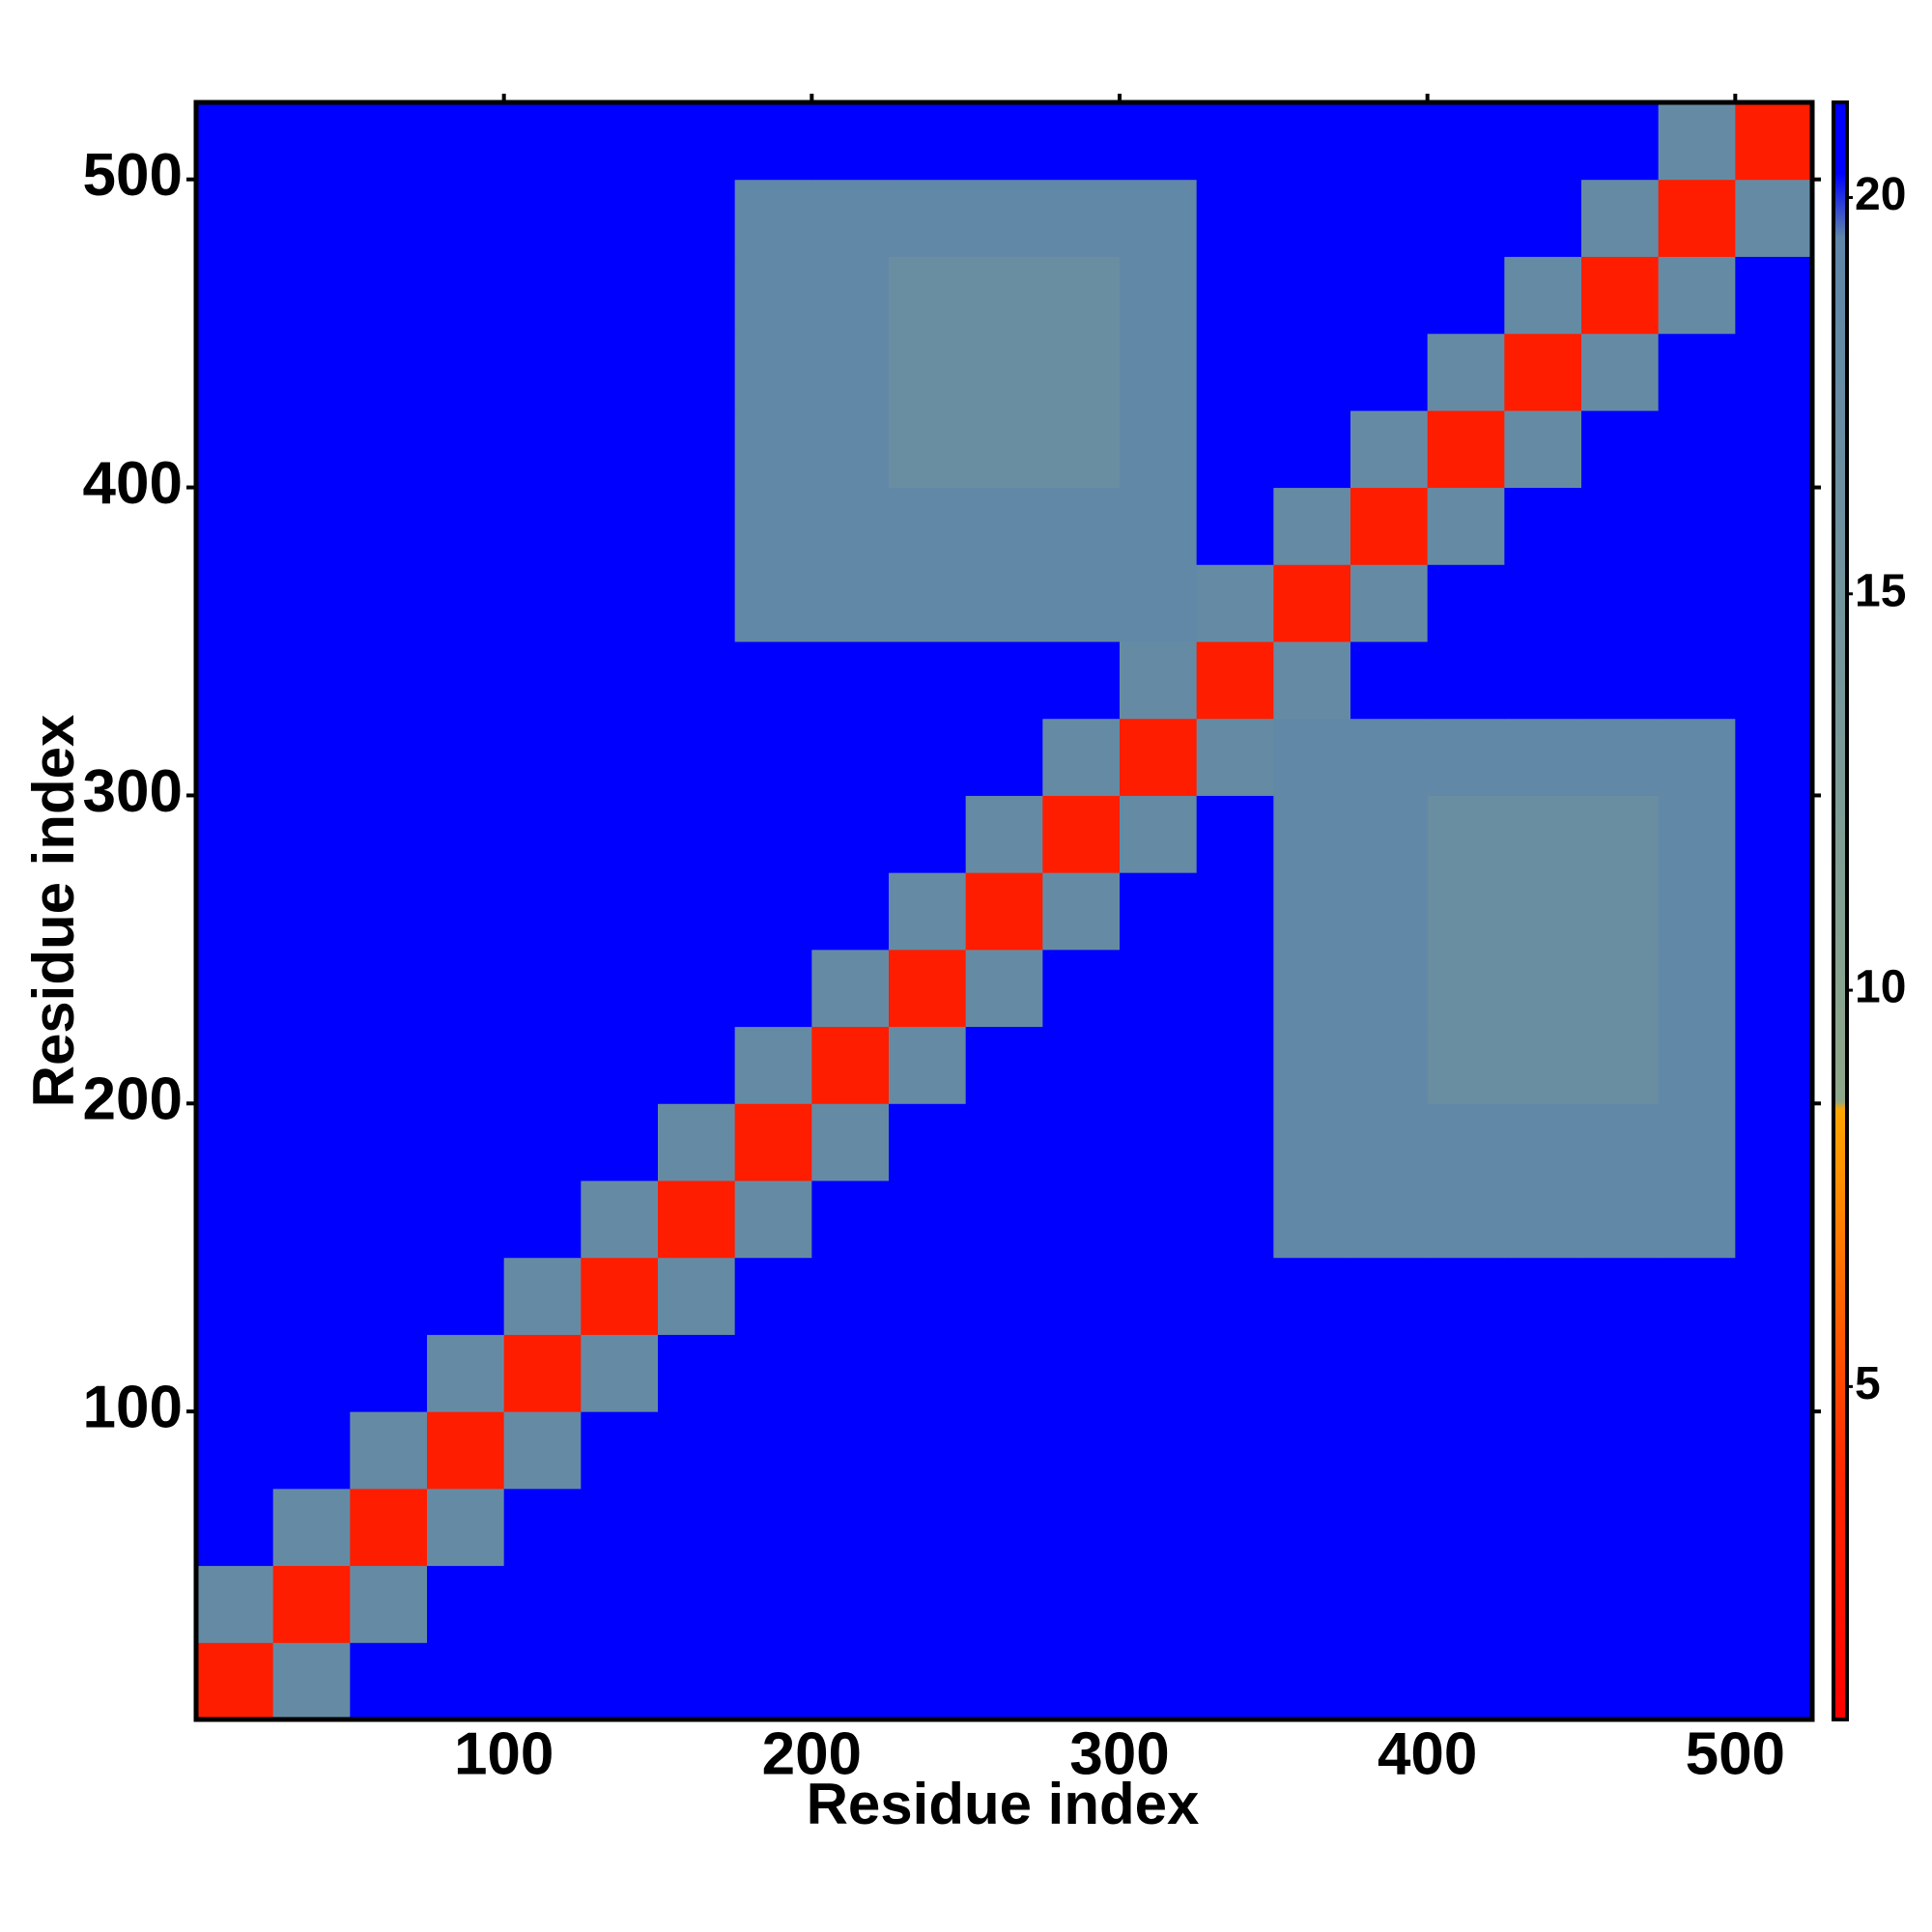 The height and width of the screenshot is (1932, 1932). What do you see at coordinates (133, 175) in the screenshot?
I see `y-tick-label: 500` at bounding box center [133, 175].